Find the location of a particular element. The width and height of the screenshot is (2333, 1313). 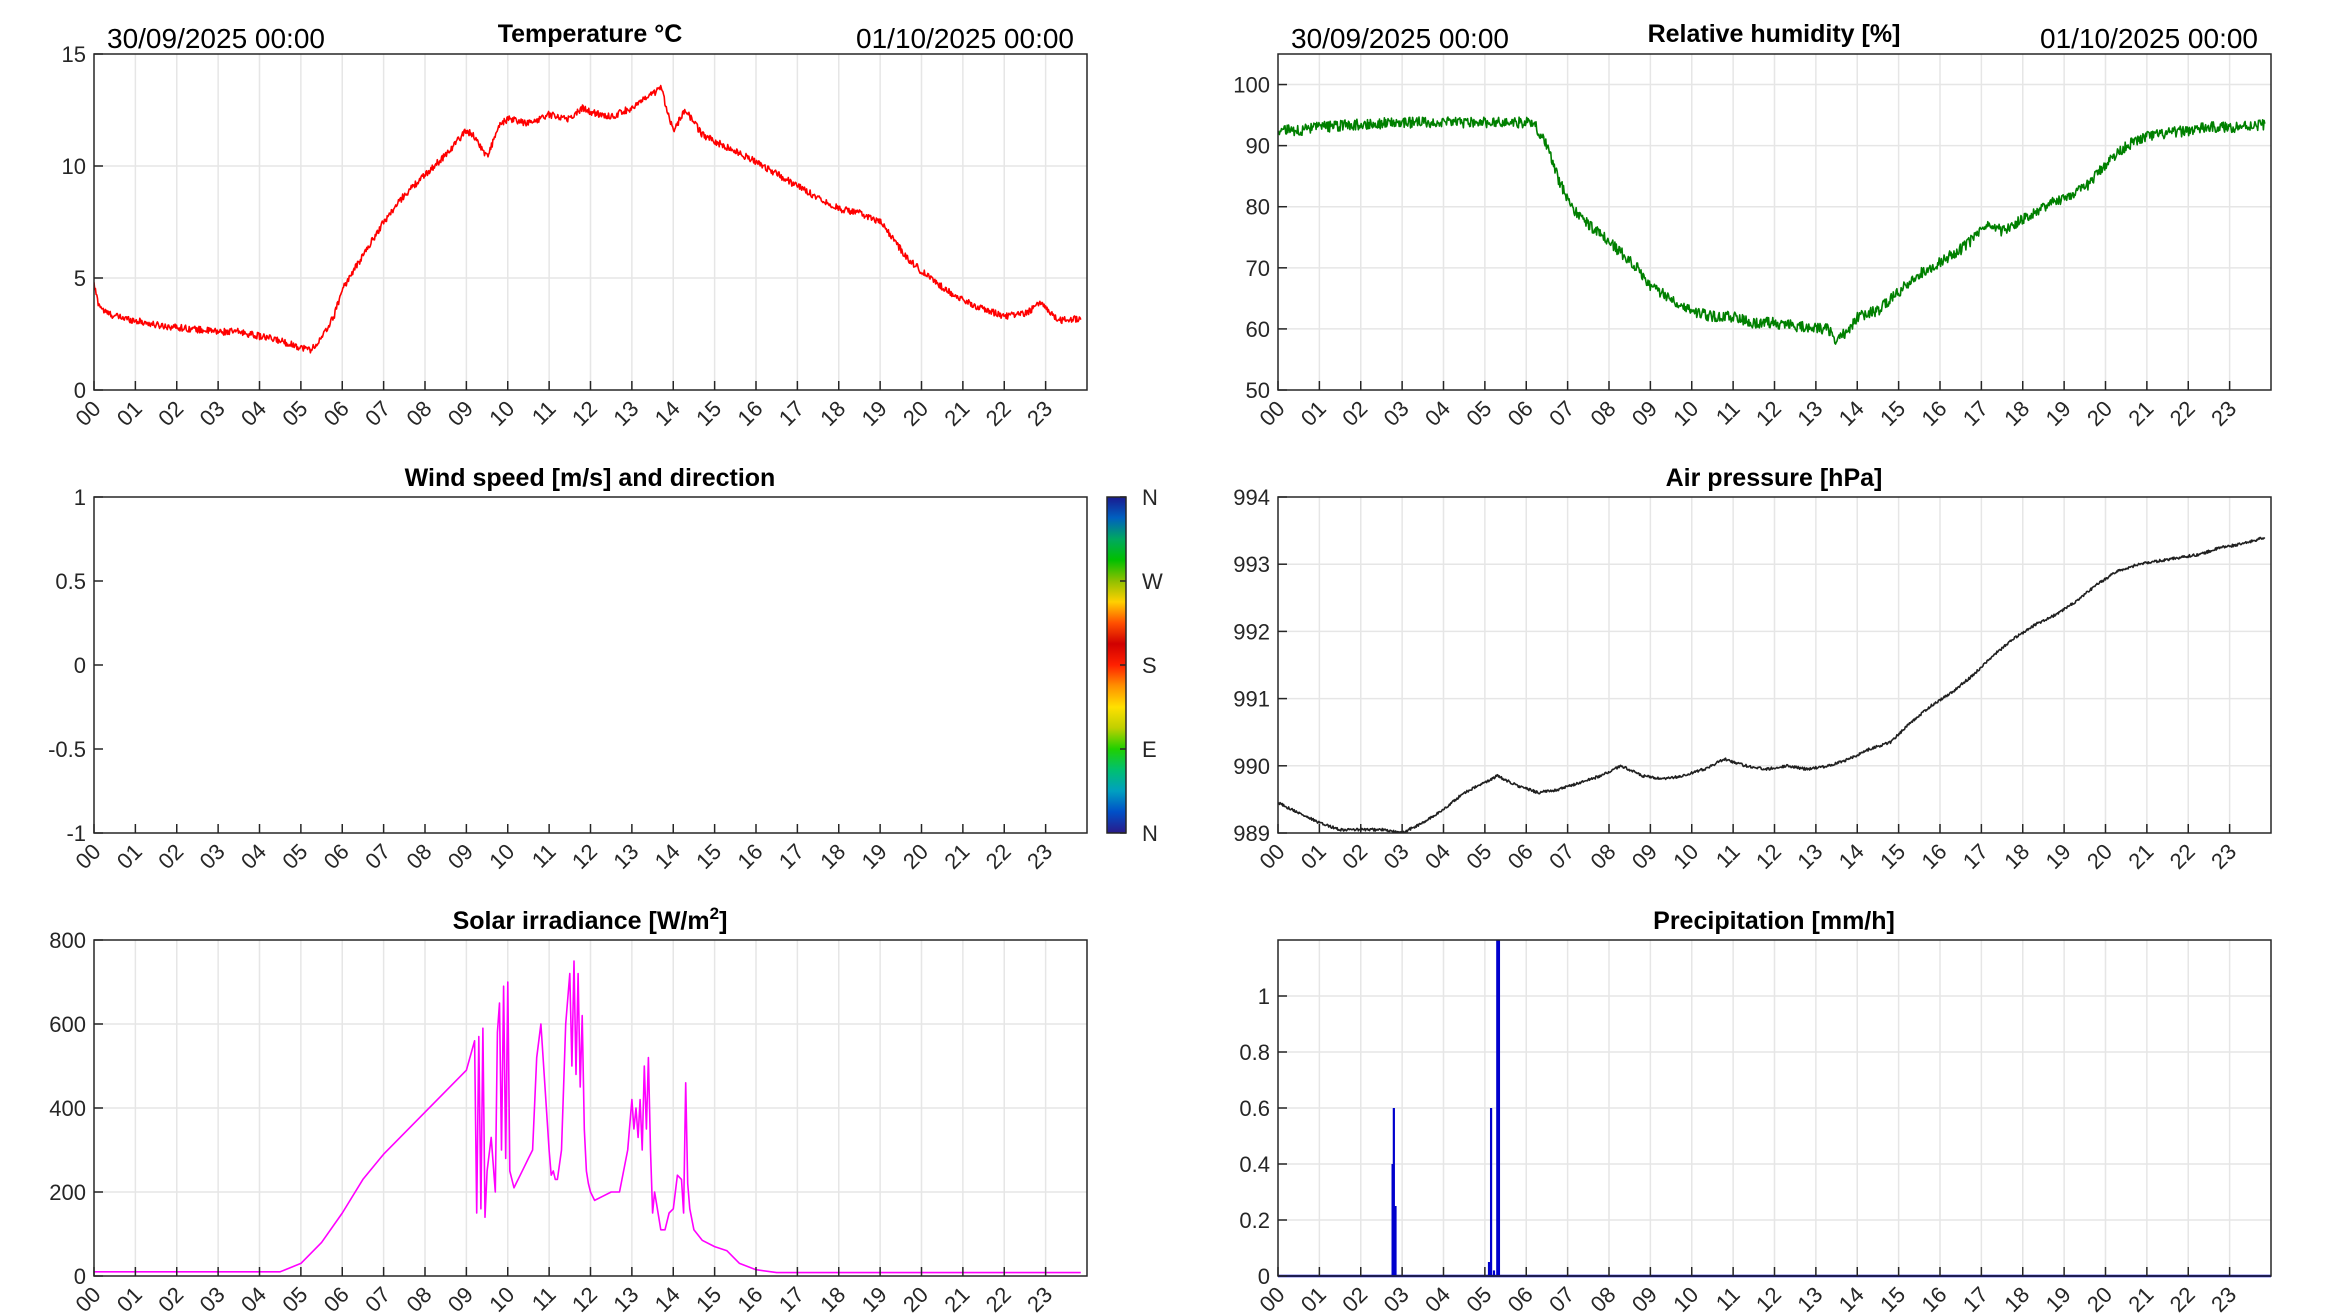

y-tick-label: 0.8 is located at coordinates (1254, 1052).